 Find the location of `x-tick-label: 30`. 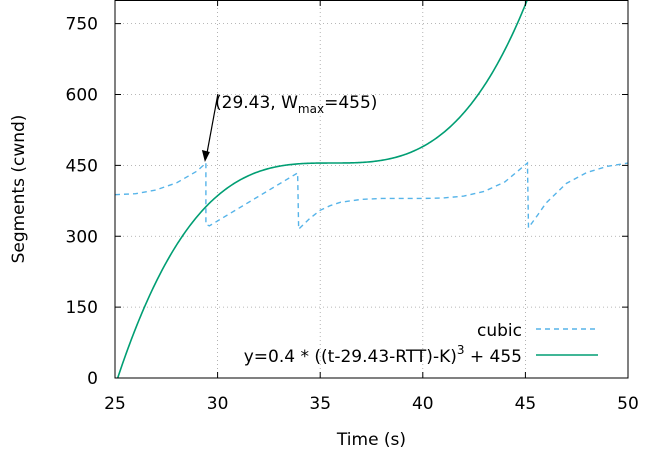

x-tick-label: 30 is located at coordinates (218, 404).